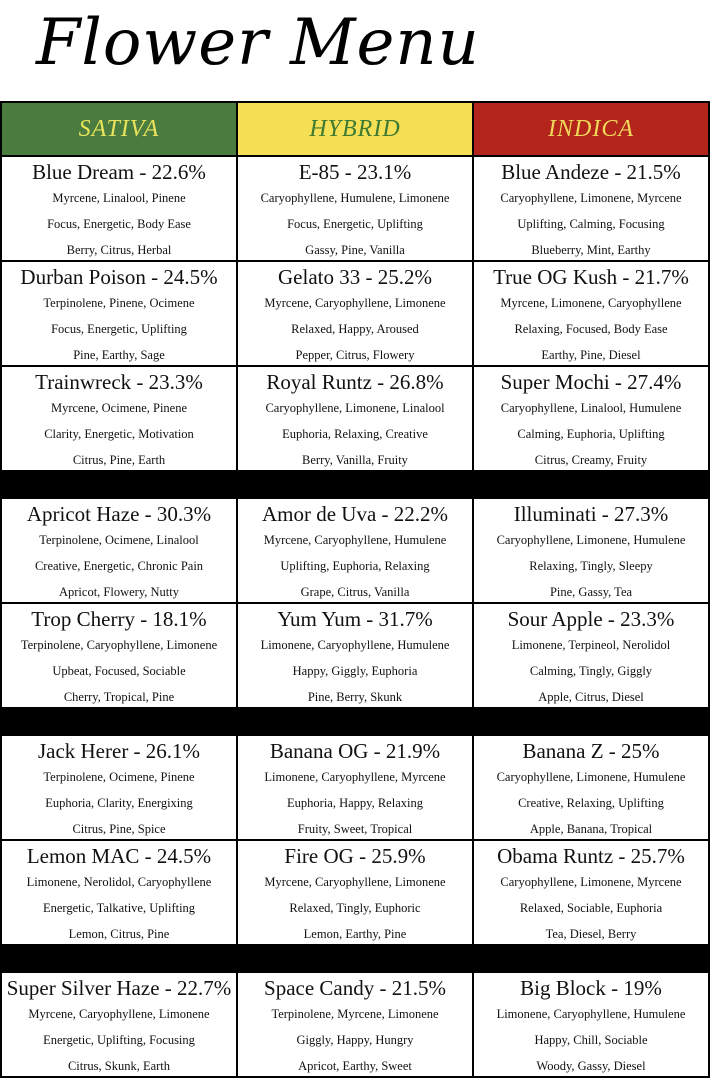 This screenshot has width=714, height=1080. I want to click on strain-effects: Energetic, Talkative, Uplifting, so click(119, 908).